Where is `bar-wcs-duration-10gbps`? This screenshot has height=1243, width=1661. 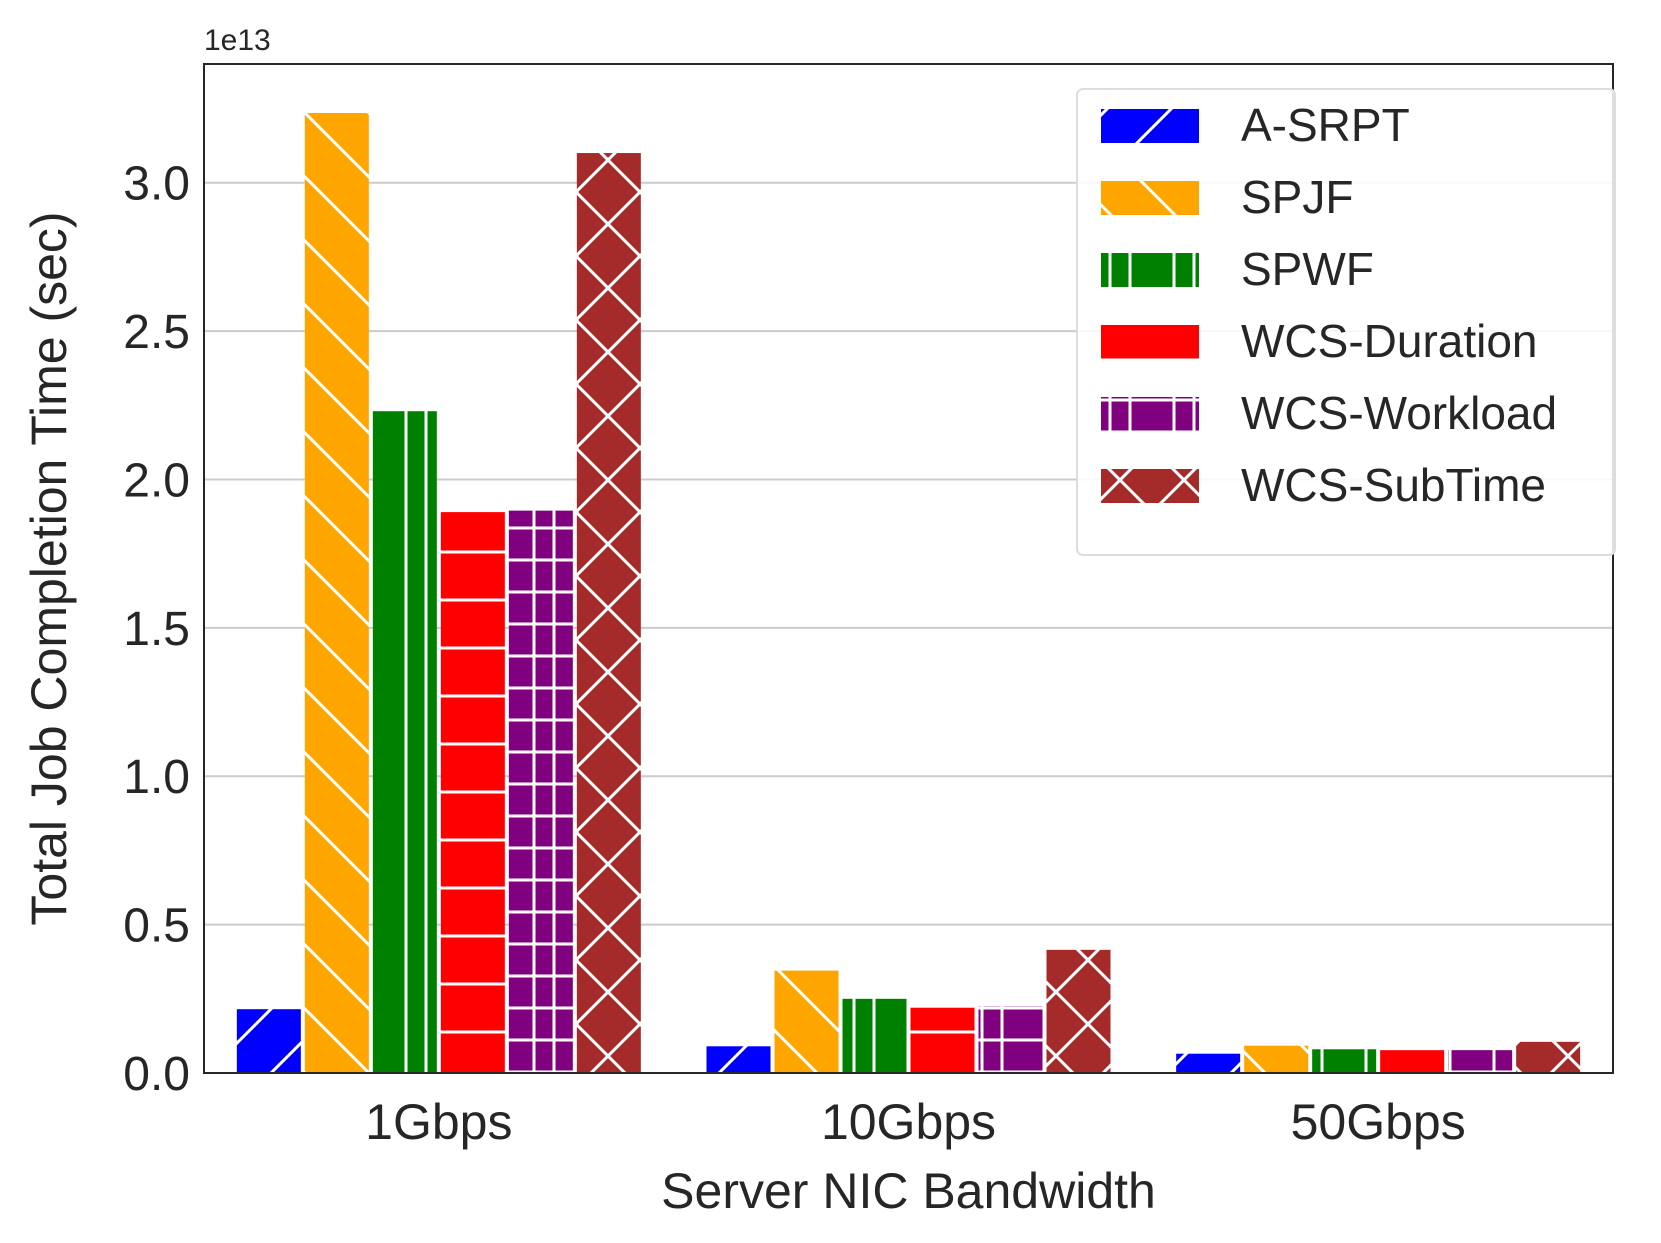 bar-wcs-duration-10gbps is located at coordinates (942, 1040).